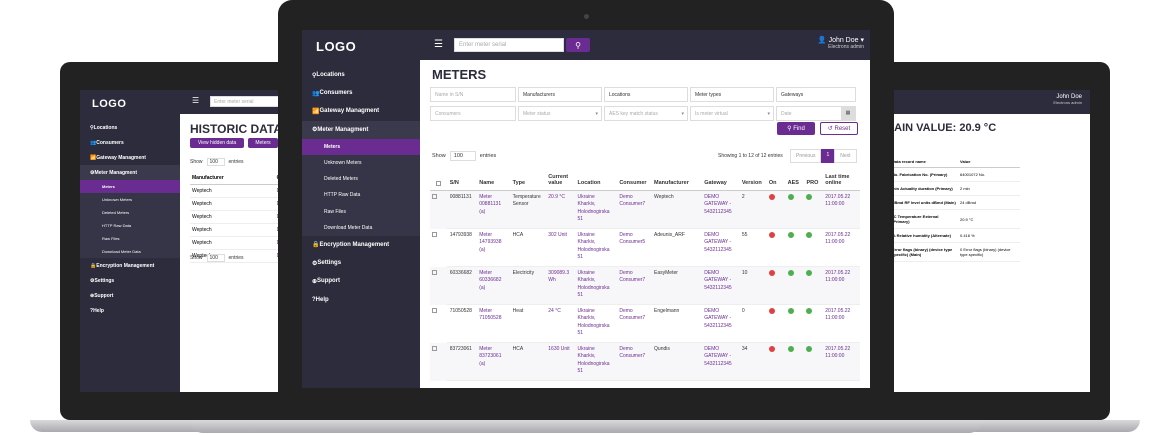  What do you see at coordinates (473, 94) in the screenshot?
I see `filter-name-in-s-n: Name in S/N` at bounding box center [473, 94].